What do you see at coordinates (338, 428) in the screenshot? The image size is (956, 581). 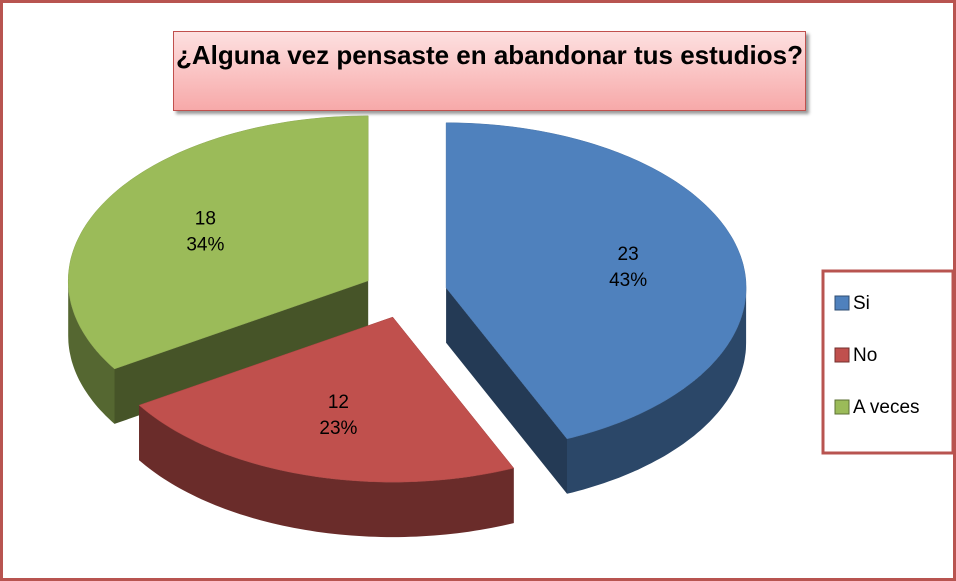 I see `percent-label: 23%` at bounding box center [338, 428].